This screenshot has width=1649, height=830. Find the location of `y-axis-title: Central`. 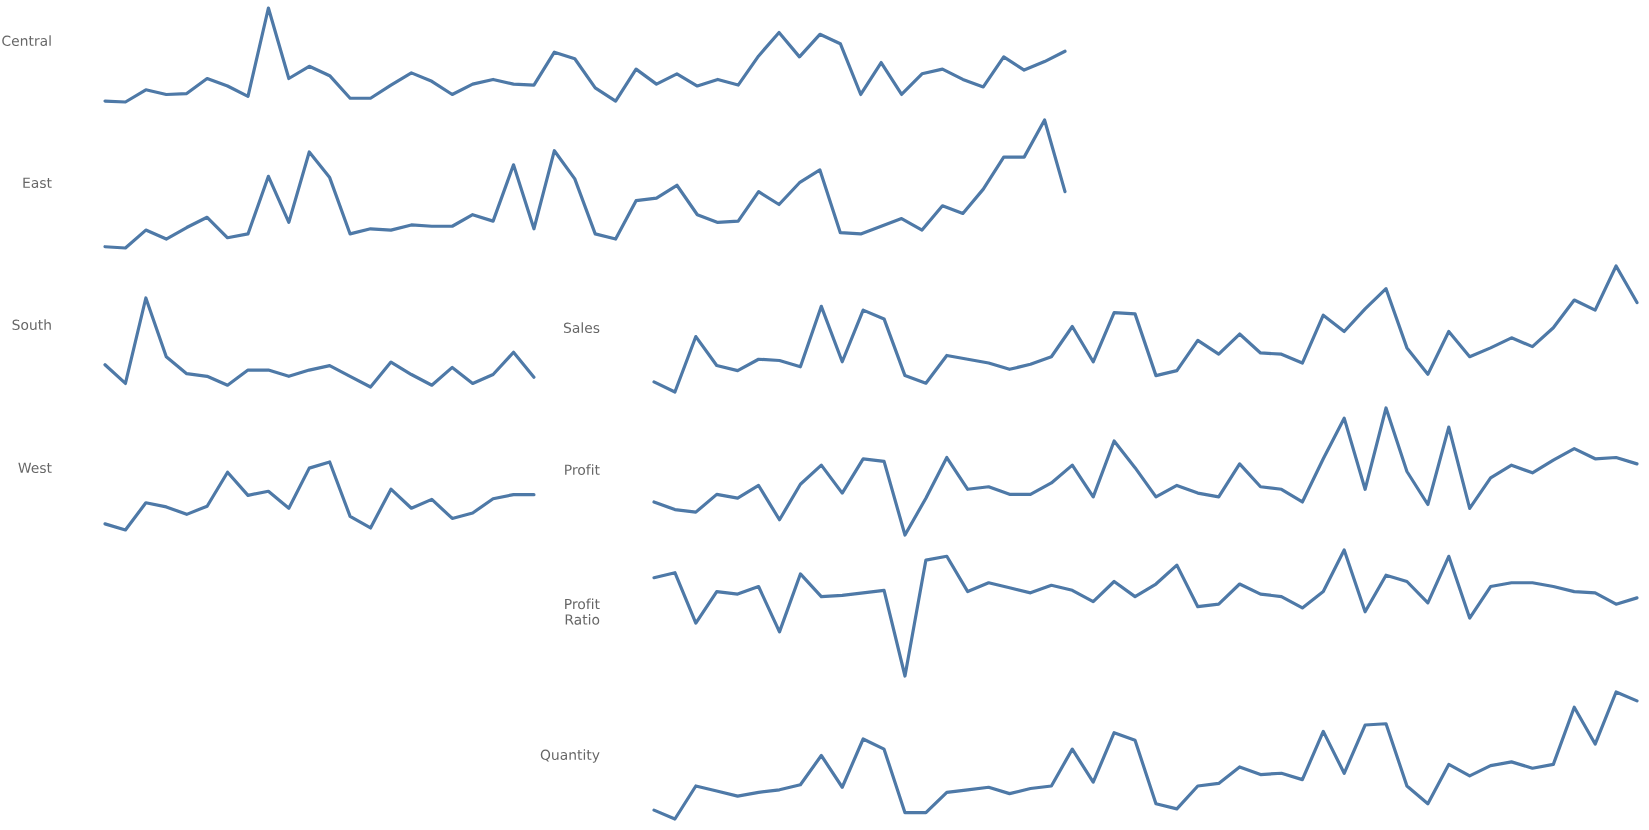

y-axis-title: Central is located at coordinates (26, 41).